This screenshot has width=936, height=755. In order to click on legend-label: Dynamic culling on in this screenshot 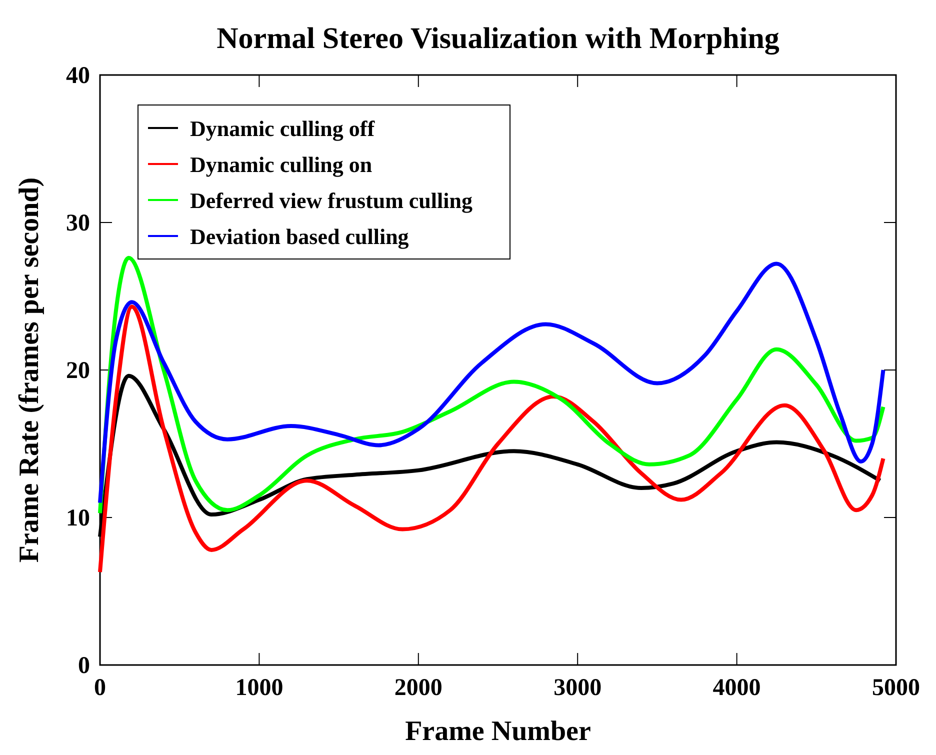, I will do `click(281, 164)`.